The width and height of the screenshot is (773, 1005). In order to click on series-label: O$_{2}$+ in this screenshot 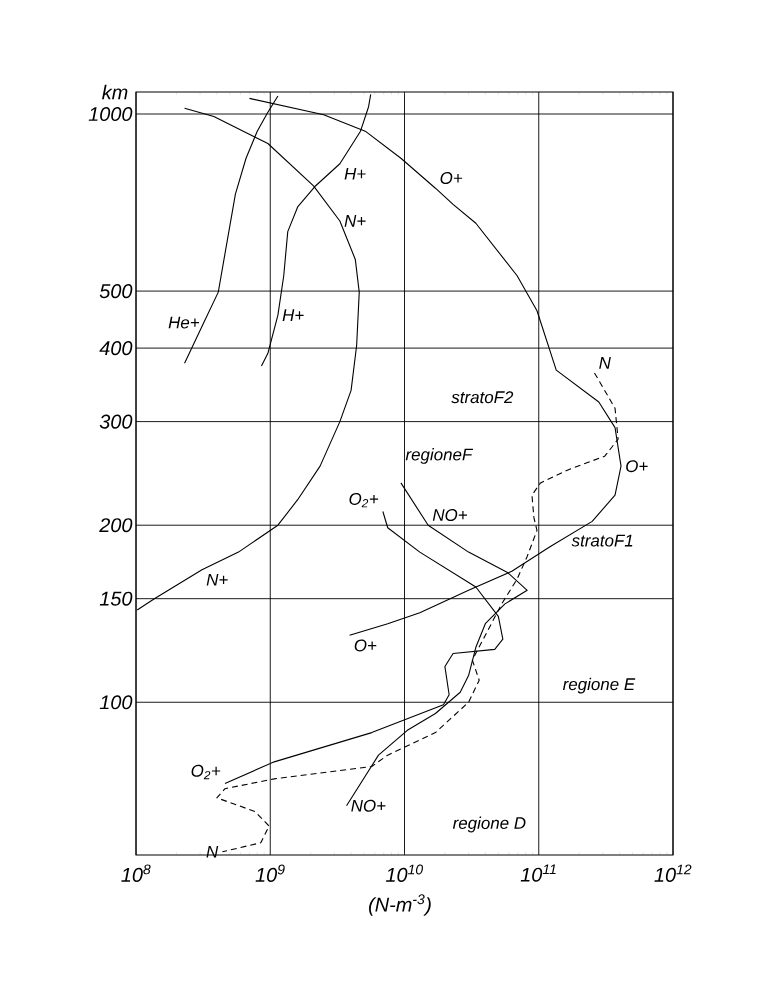, I will do `click(364, 500)`.